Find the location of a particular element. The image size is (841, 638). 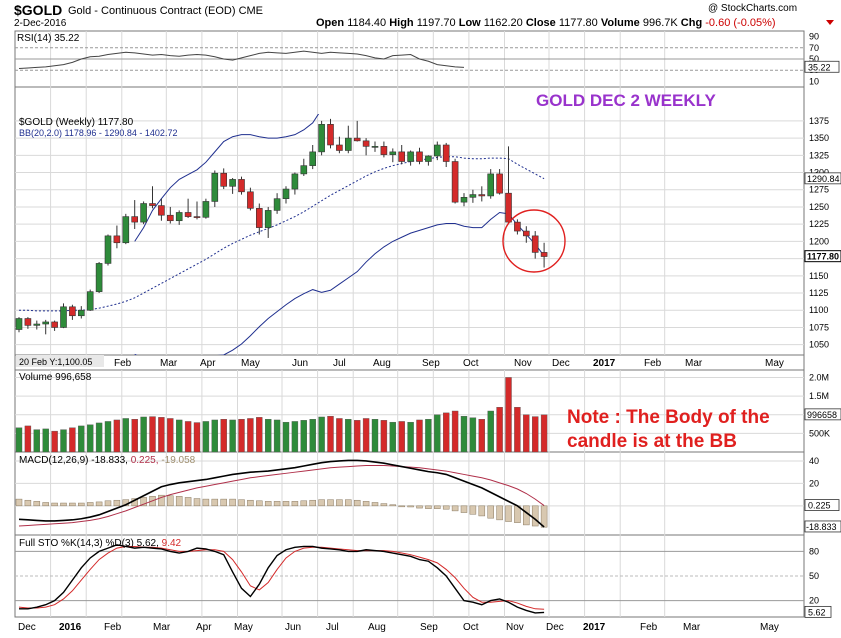

sto-label: Full STO %K(14,3) %D(3) 5.62, 9.42 is located at coordinates (100, 543).